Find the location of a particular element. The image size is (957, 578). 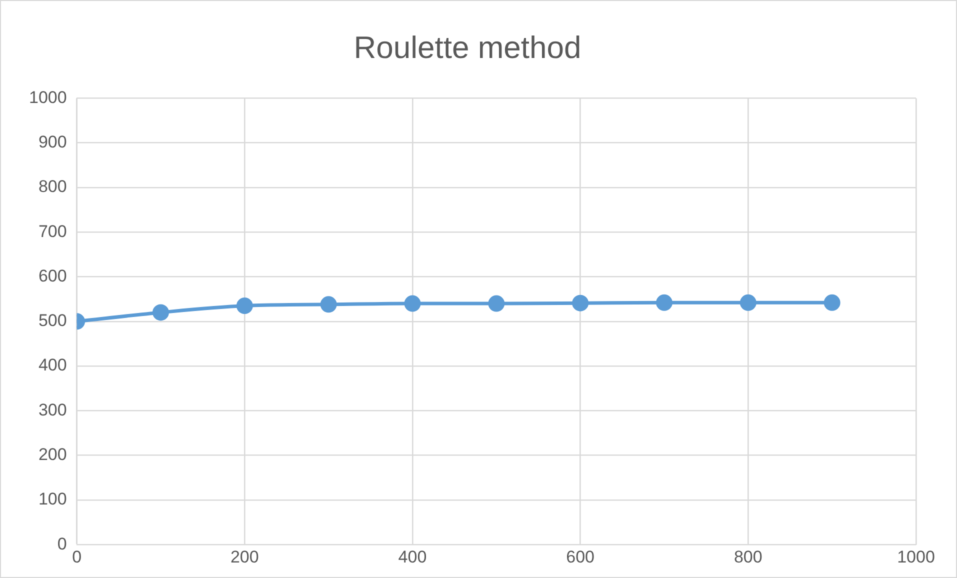

x-tick-label: 0 is located at coordinates (77, 556).